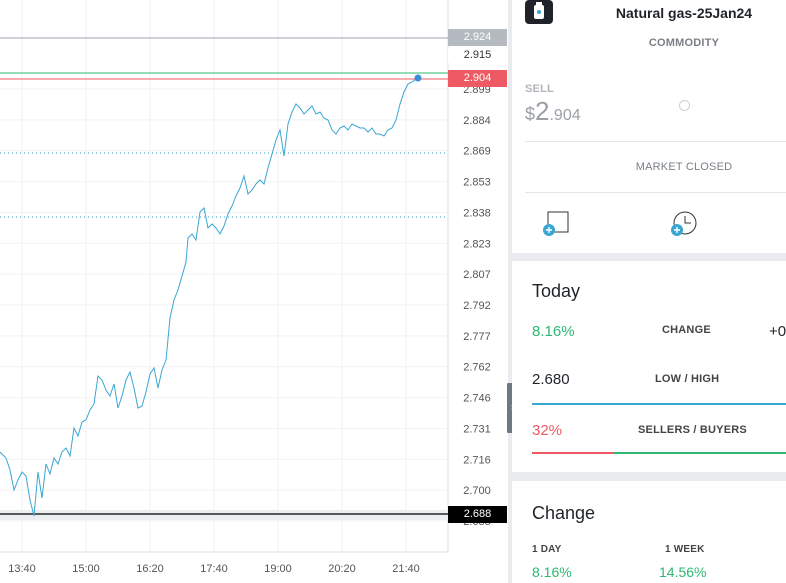 The width and height of the screenshot is (786, 583). I want to click on sellers-buyers-label: SELLERS / BUYERS, so click(692, 430).